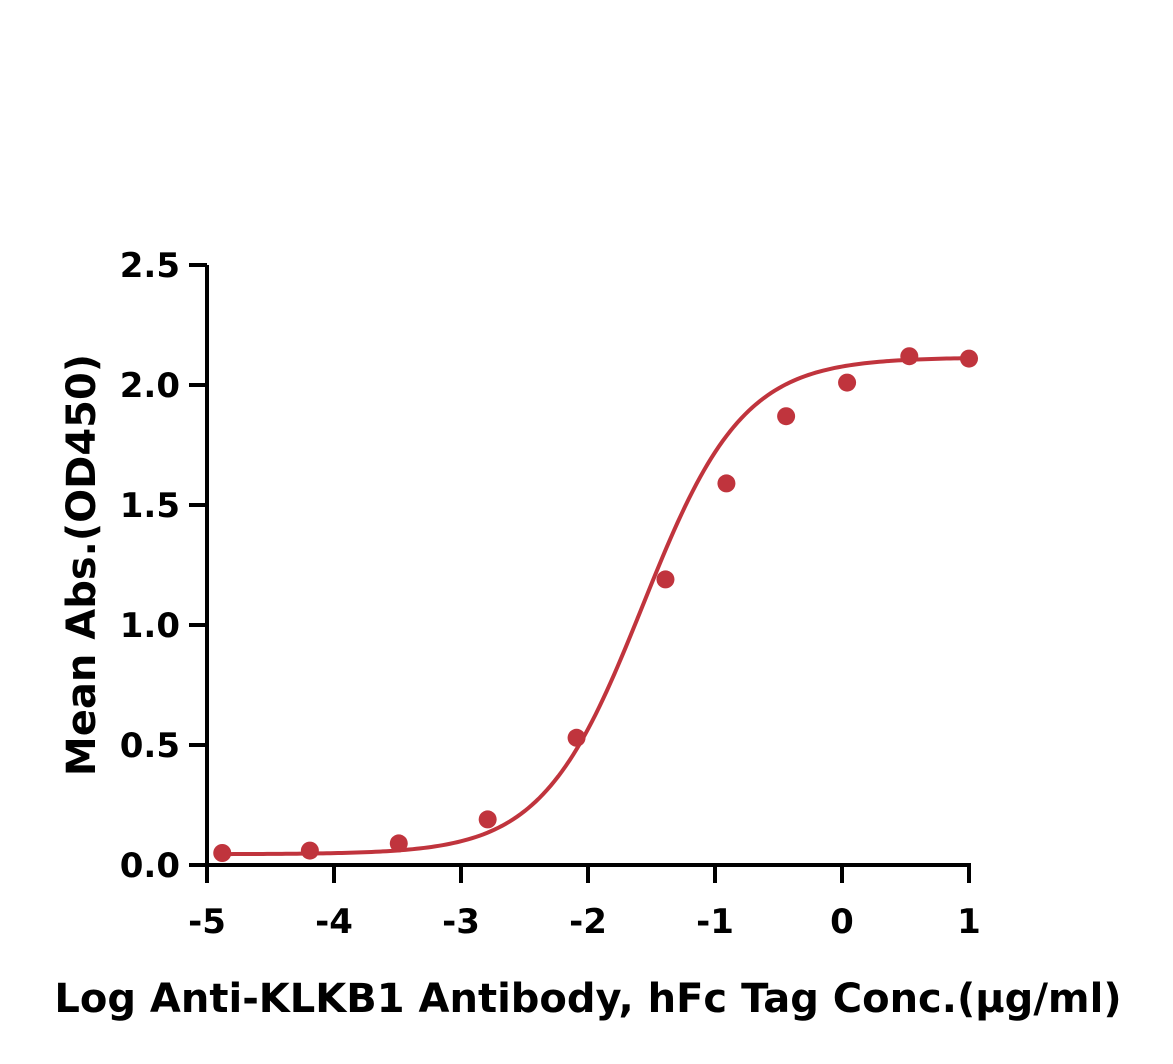 The image size is (1173, 1064). I want to click on x-tick-label: -2, so click(588, 922).